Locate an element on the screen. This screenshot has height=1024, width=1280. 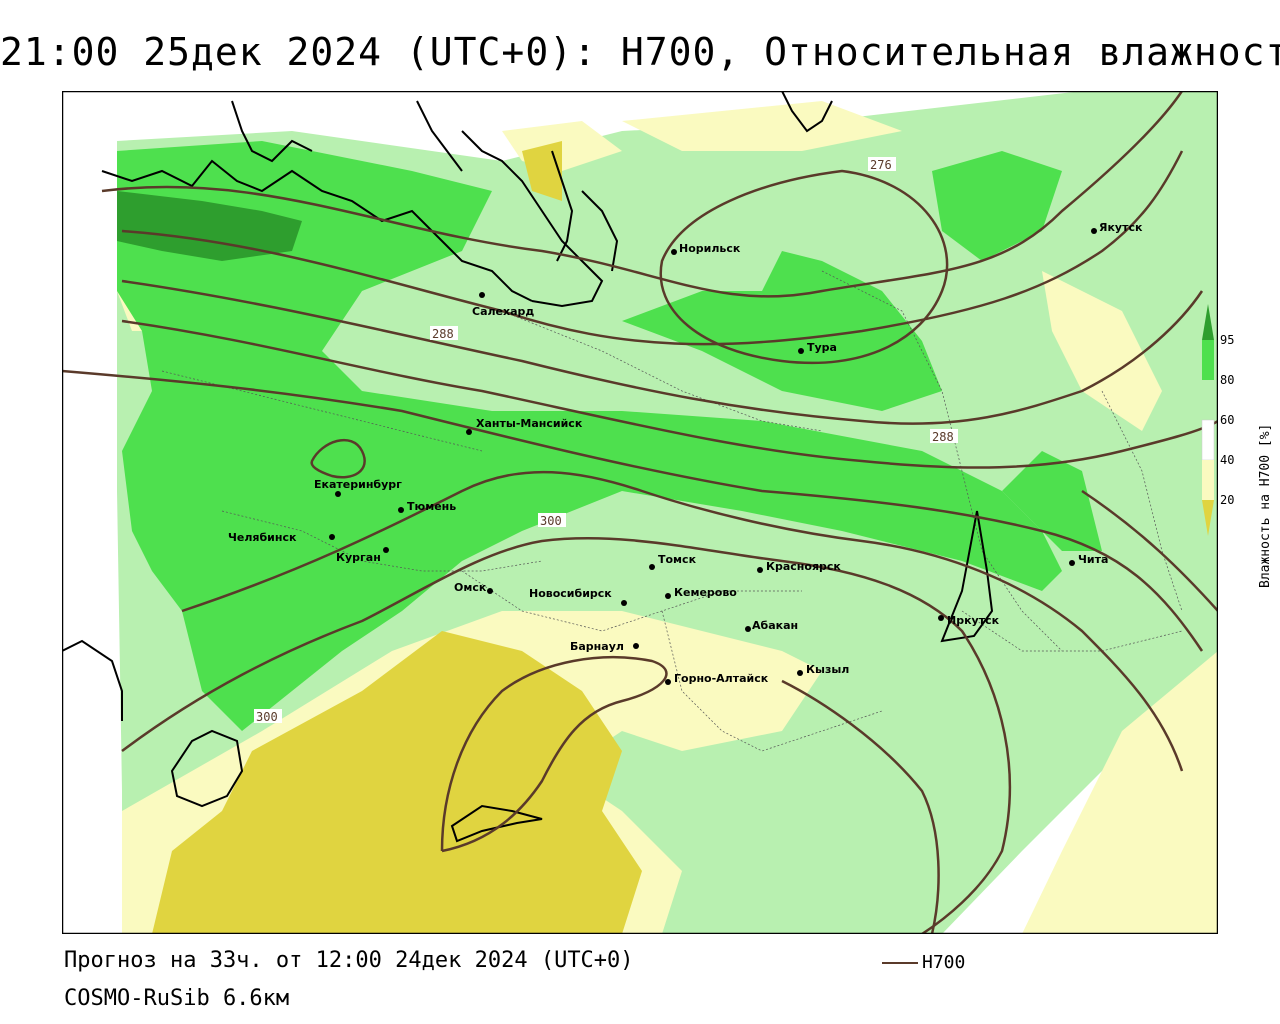
city-krasnoyarsk: Красноярск is located at coordinates (803, 566).